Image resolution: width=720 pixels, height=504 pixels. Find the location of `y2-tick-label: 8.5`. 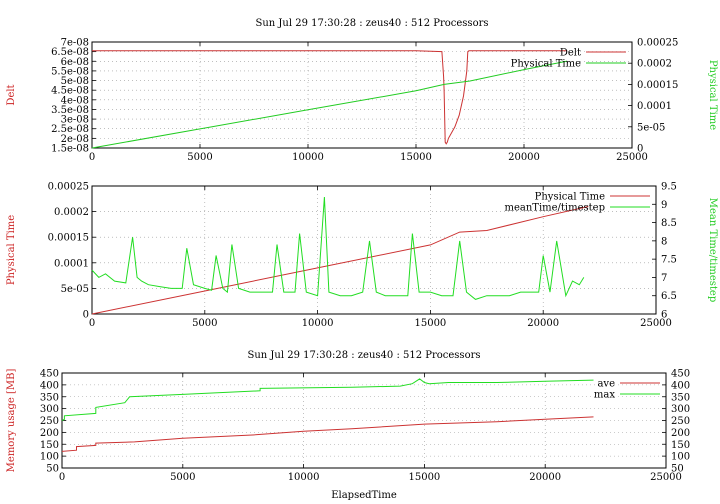

y2-tick-label: 8.5 is located at coordinates (669, 223).